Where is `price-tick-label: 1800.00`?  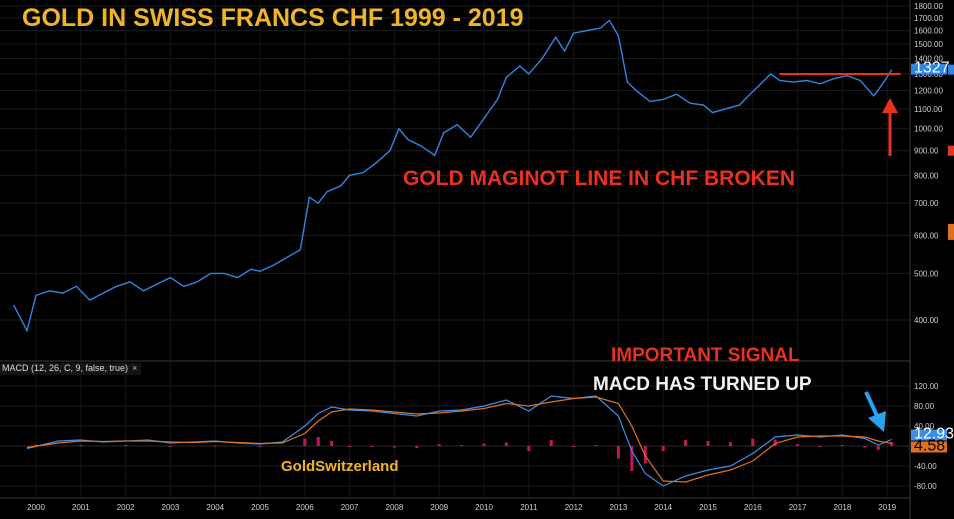
price-tick-label: 1800.00 is located at coordinates (928, 6).